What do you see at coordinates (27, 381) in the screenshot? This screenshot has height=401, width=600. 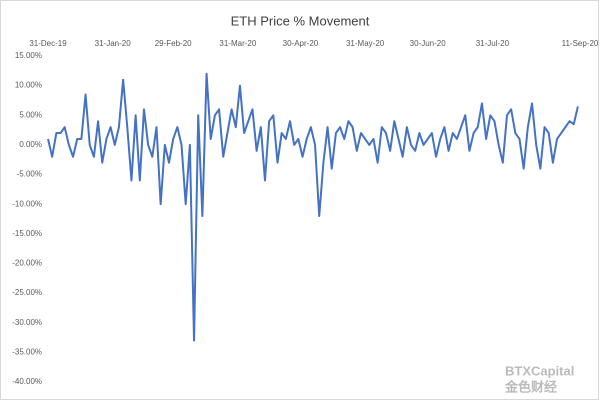 I see `y-tick-label: -40.00%` at bounding box center [27, 381].